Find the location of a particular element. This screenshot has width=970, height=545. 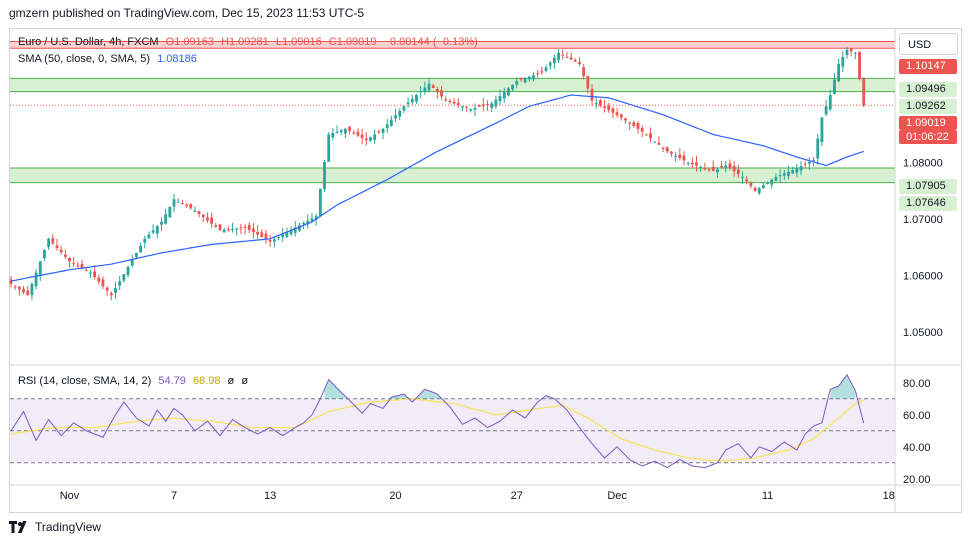

currency-button: USD is located at coordinates (928, 44).